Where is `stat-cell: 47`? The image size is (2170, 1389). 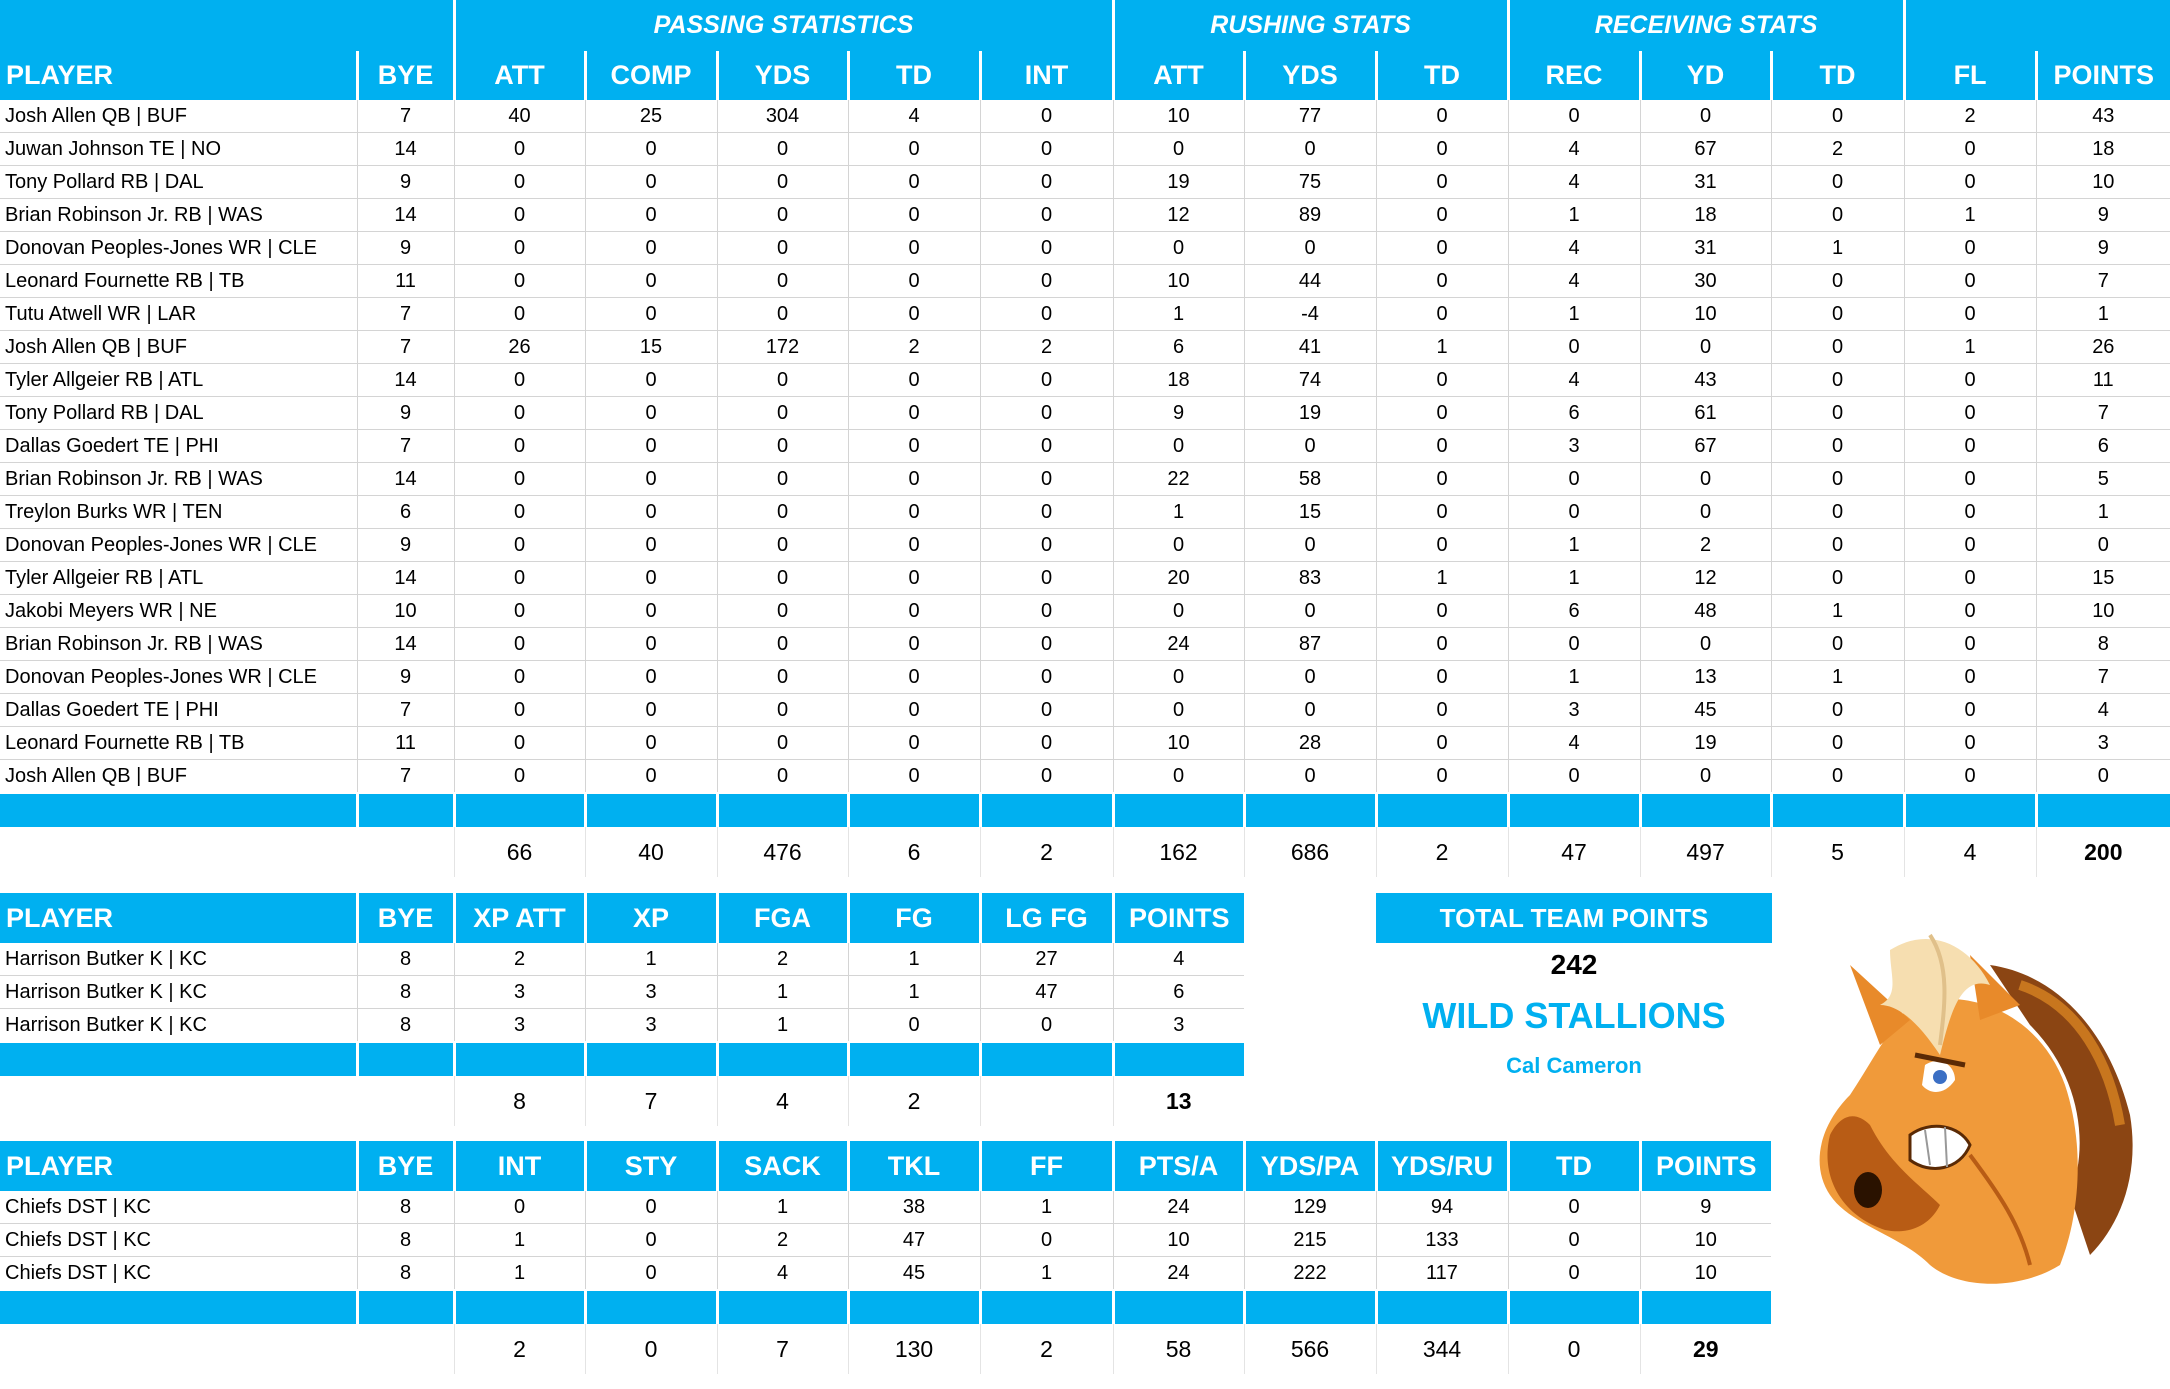 stat-cell: 47 is located at coordinates (913, 1240).